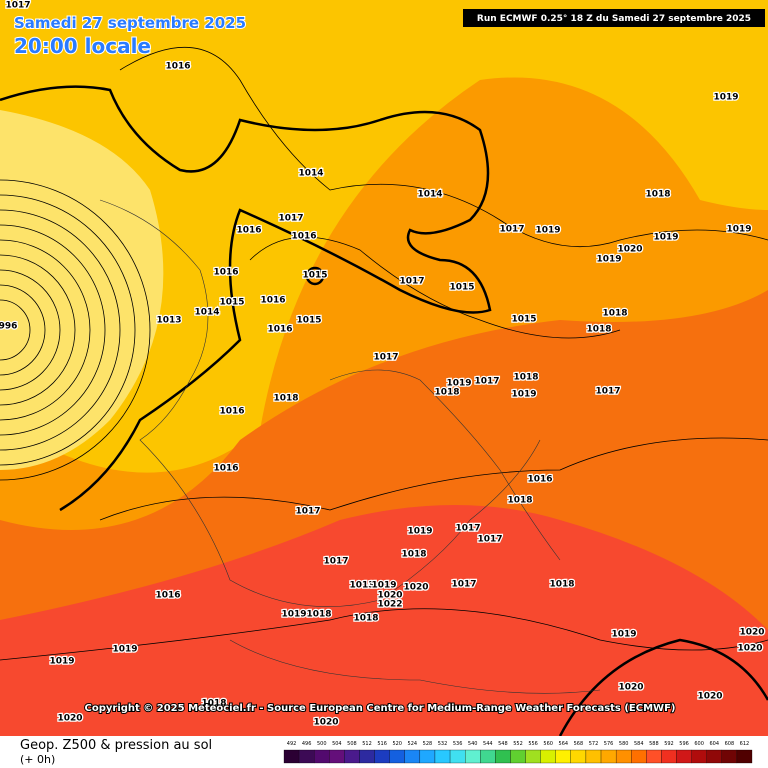 This screenshot has width=768, height=768. I want to click on scale-label: 552, so click(518, 744).